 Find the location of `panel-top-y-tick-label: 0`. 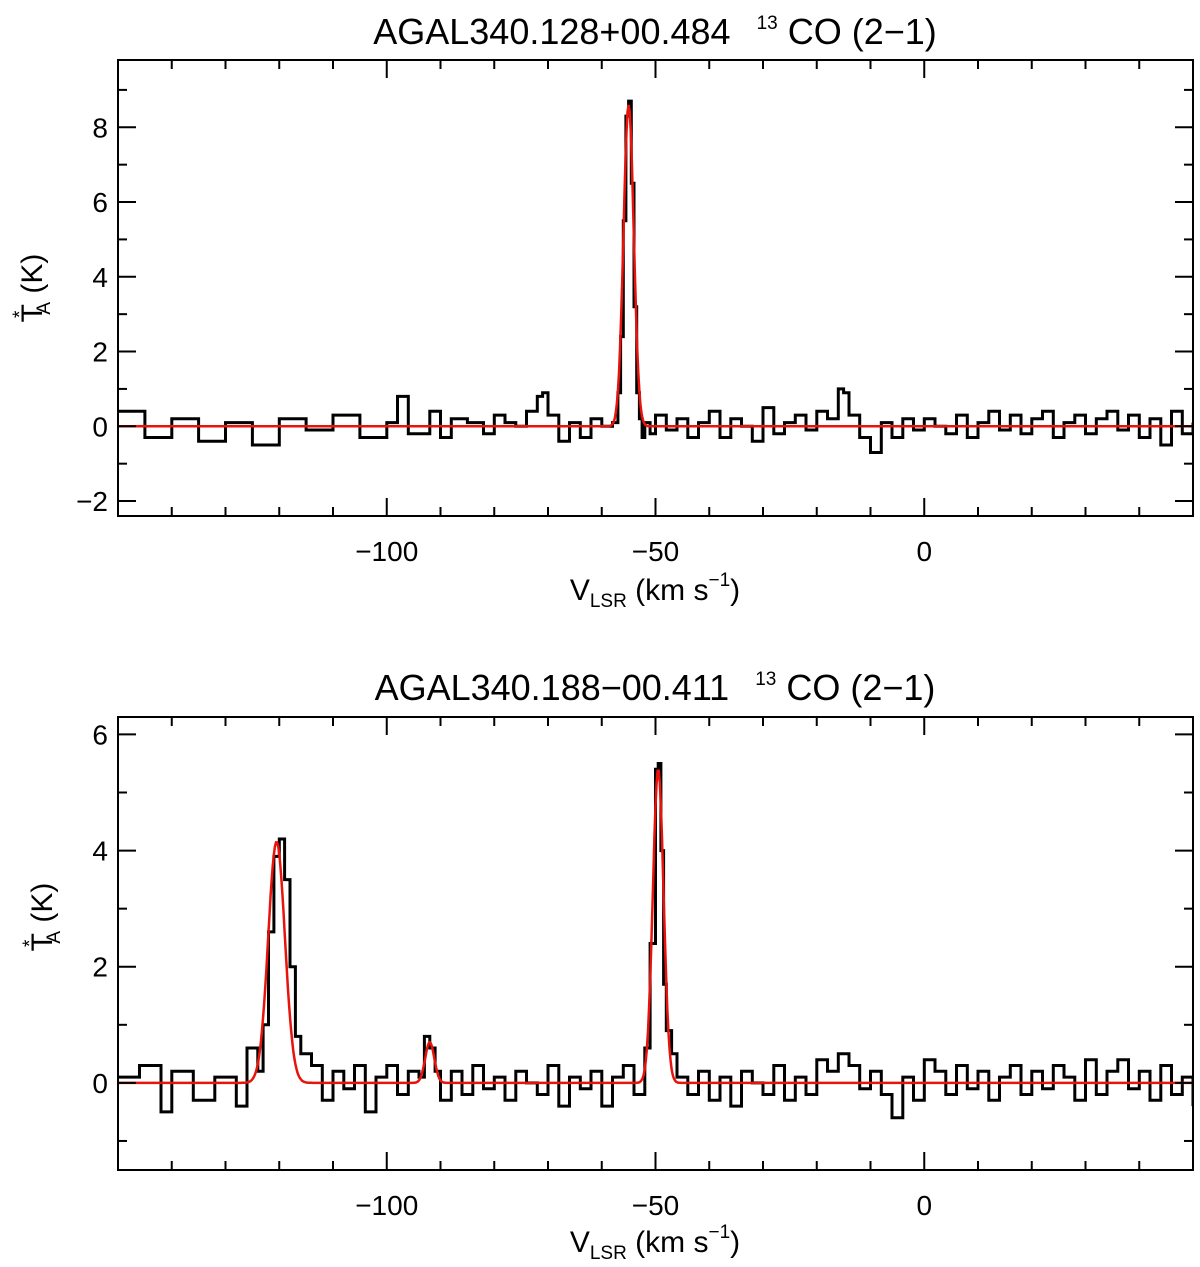

panel-top-y-tick-label: 0 is located at coordinates (100, 426).